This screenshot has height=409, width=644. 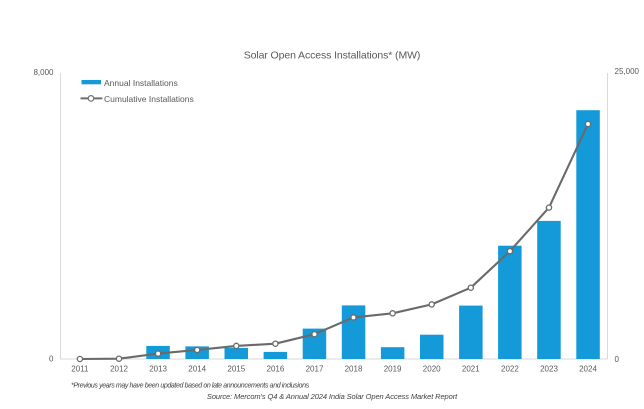 I want to click on svg-text: 2017, so click(x=315, y=368).